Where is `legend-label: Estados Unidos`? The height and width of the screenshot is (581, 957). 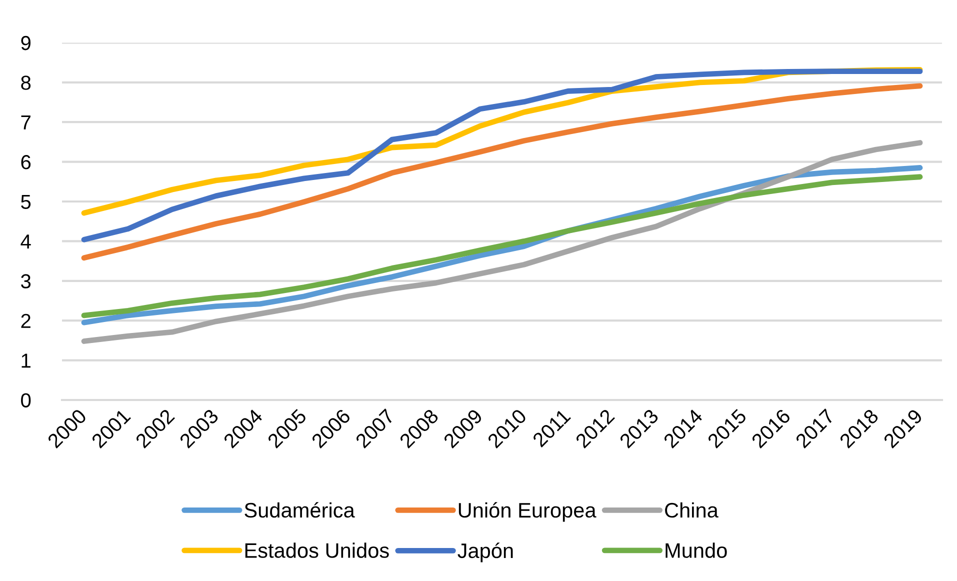
legend-label: Estados Unidos is located at coordinates (317, 550).